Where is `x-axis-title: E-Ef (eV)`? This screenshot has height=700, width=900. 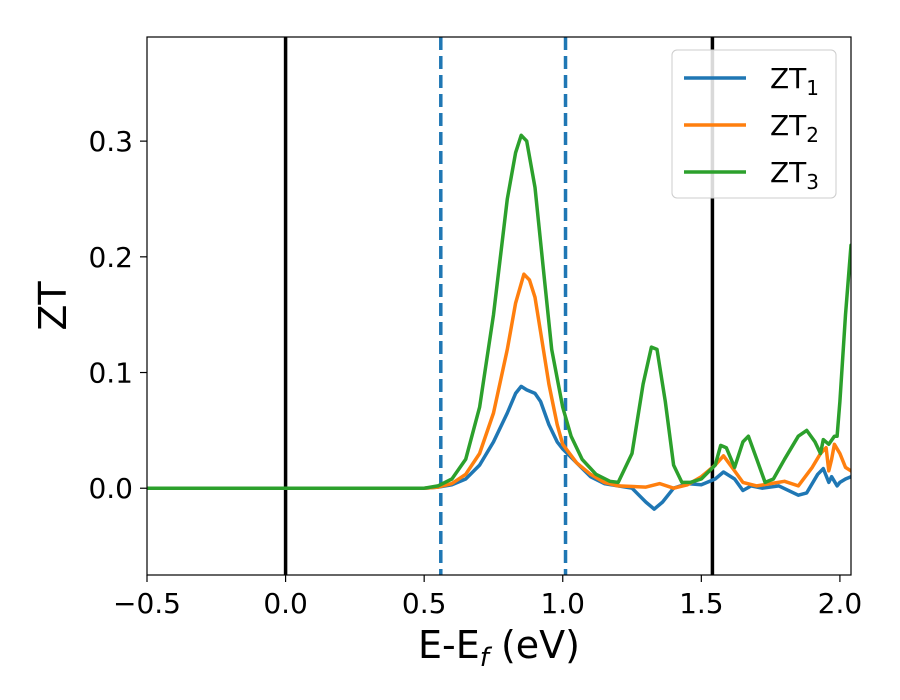 x-axis-title: E-Ef (eV) is located at coordinates (499, 648).